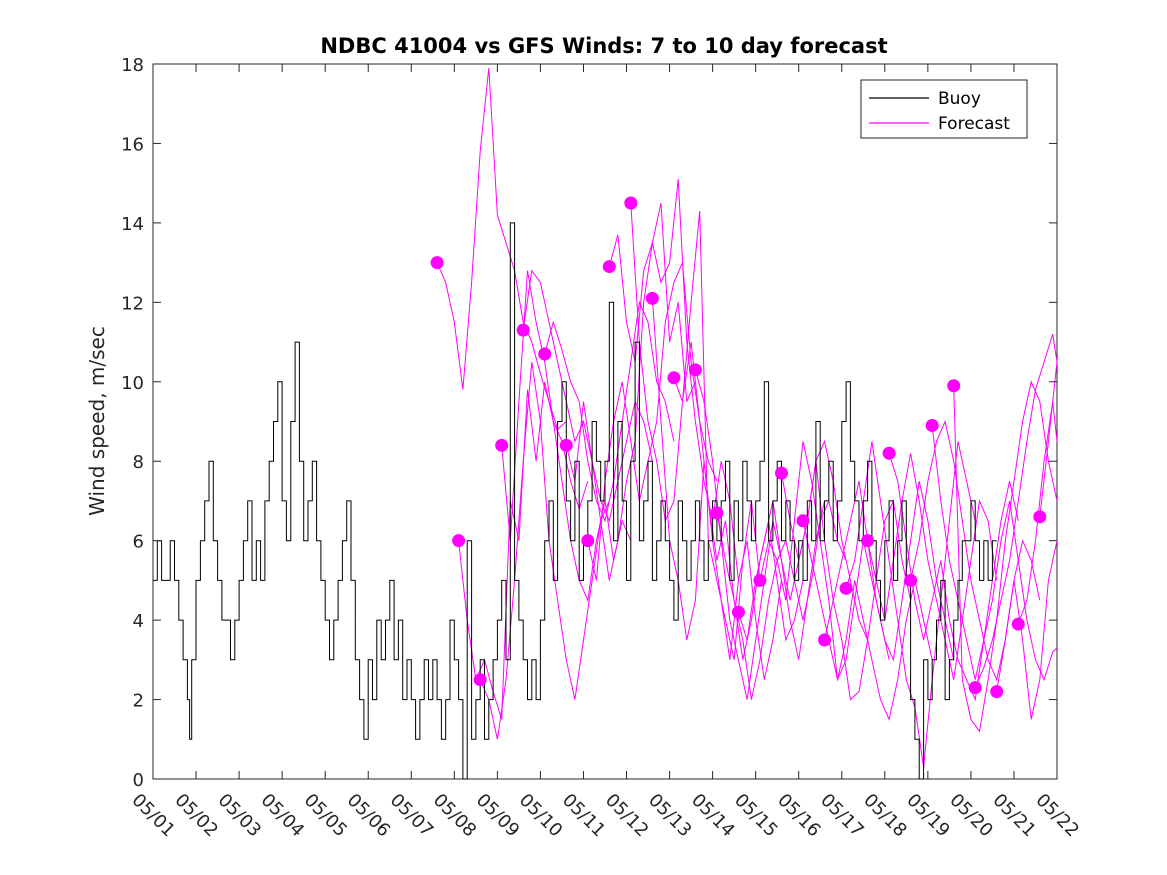 The image size is (1167, 875). I want to click on legend-label-forecast: Forecast, so click(974, 124).